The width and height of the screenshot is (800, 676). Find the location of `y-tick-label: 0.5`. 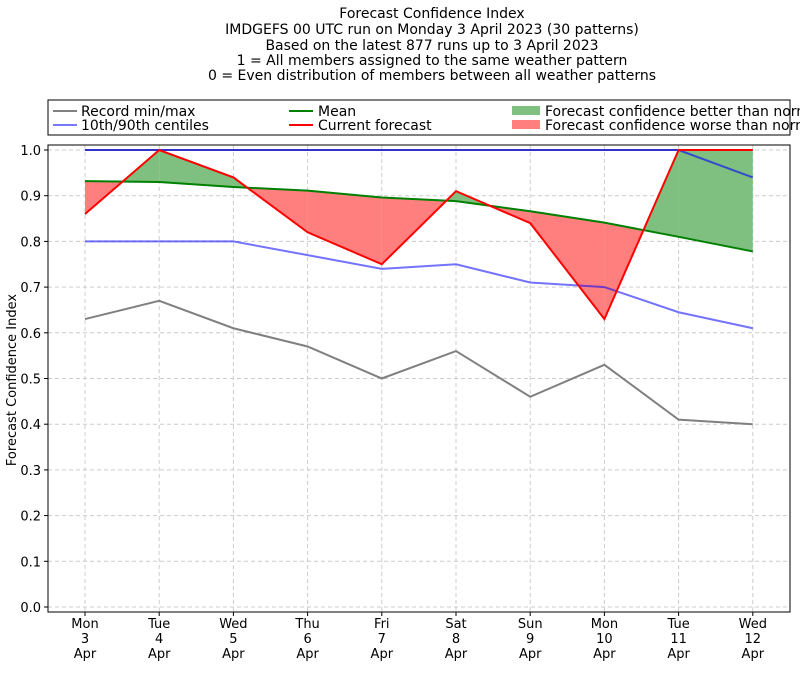

y-tick-label: 0.5 is located at coordinates (30, 380).